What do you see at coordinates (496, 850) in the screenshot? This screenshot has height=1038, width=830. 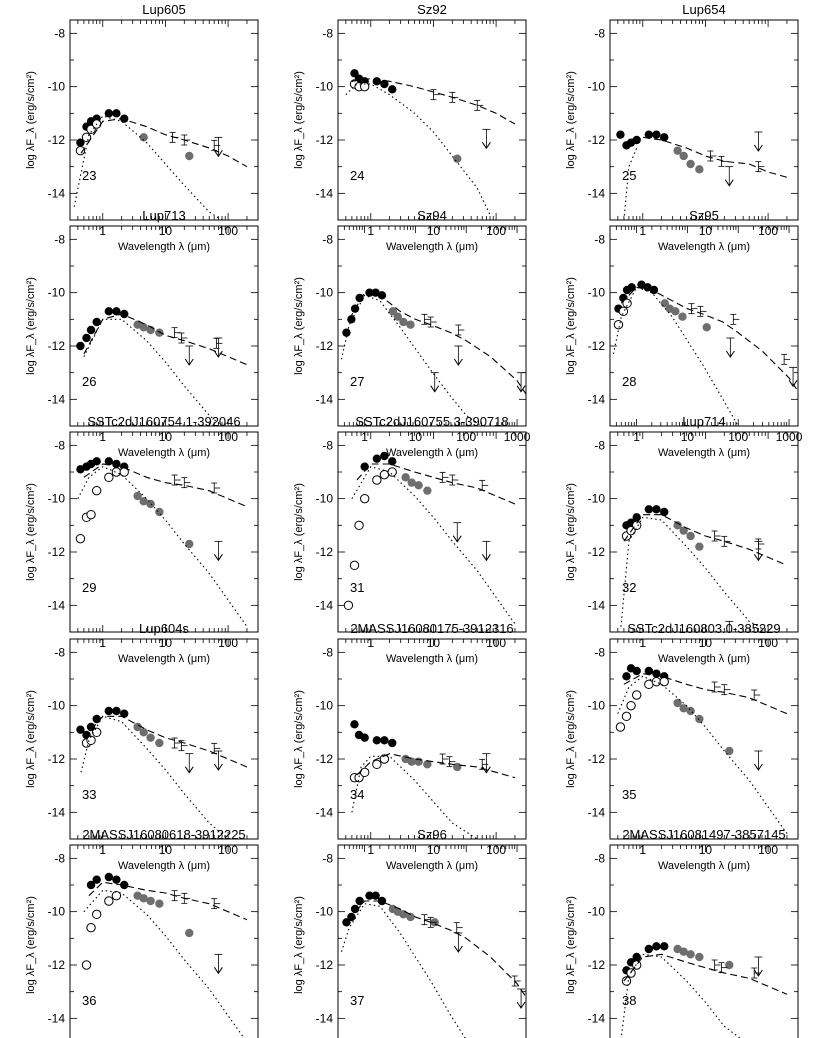 I see `x-tick-label: 100` at bounding box center [496, 850].